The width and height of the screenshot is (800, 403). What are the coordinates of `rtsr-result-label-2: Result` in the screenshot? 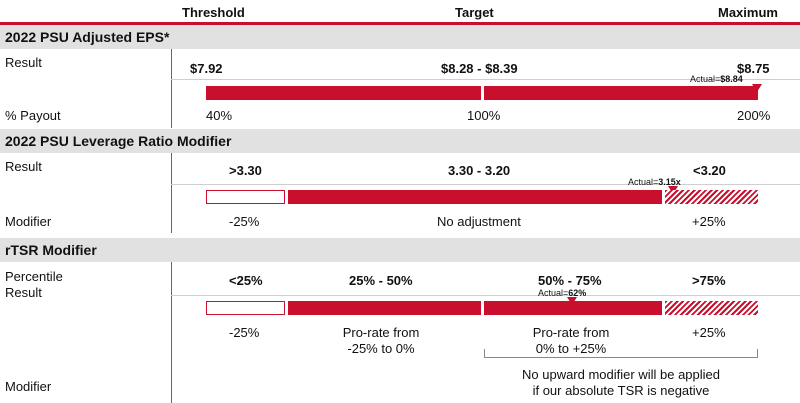 It's located at (23, 292).